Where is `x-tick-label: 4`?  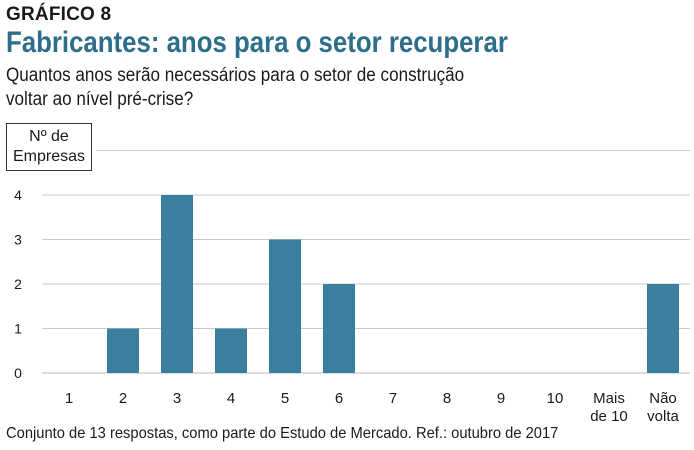 x-tick-label: 4 is located at coordinates (231, 398).